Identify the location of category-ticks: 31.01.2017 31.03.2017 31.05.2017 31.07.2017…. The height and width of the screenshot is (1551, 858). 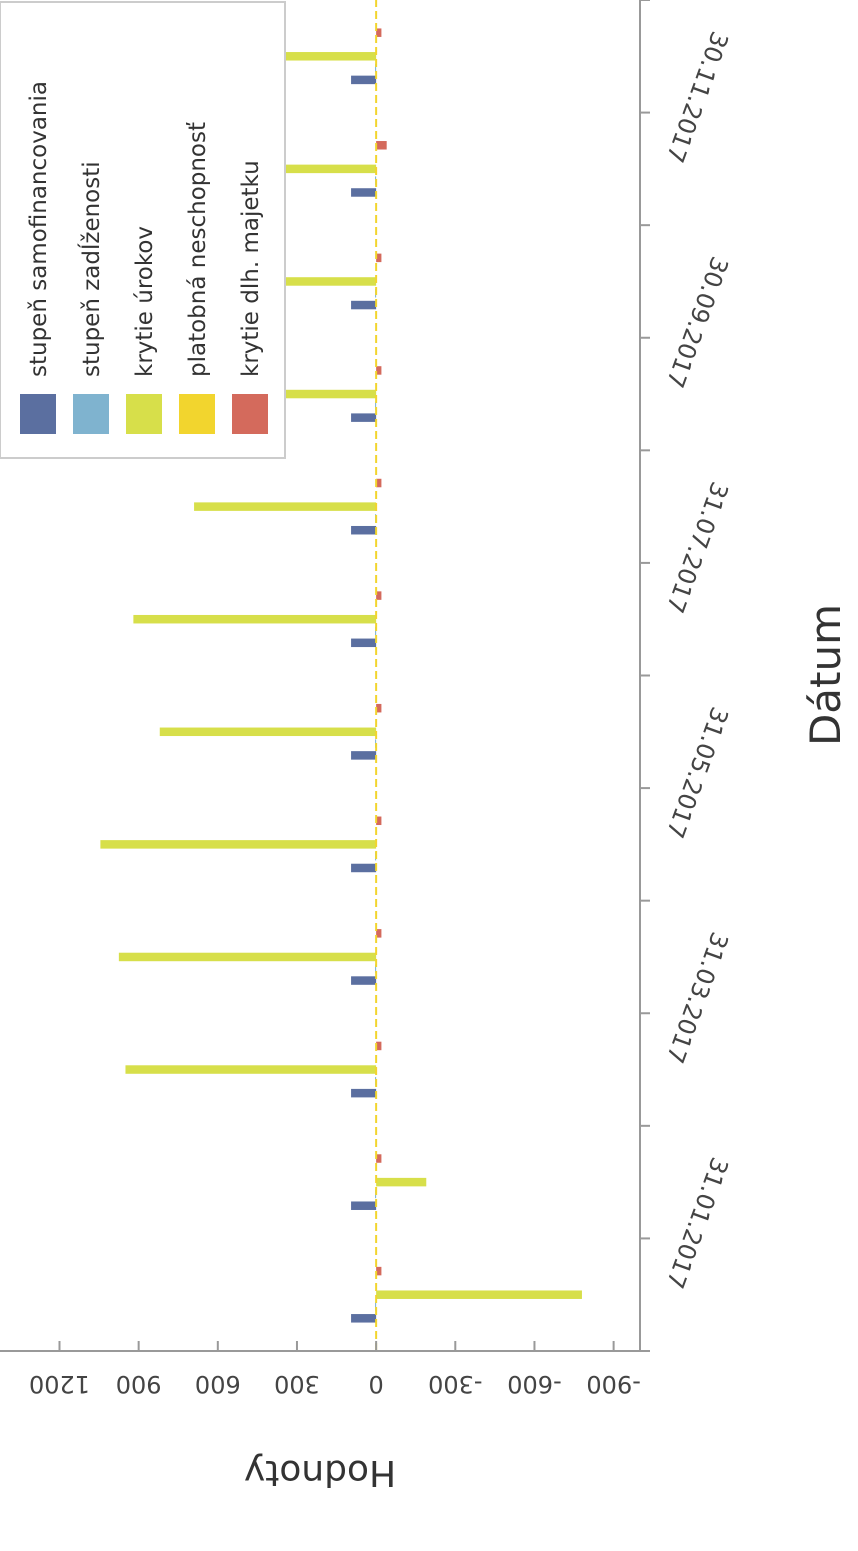
(687, 676).